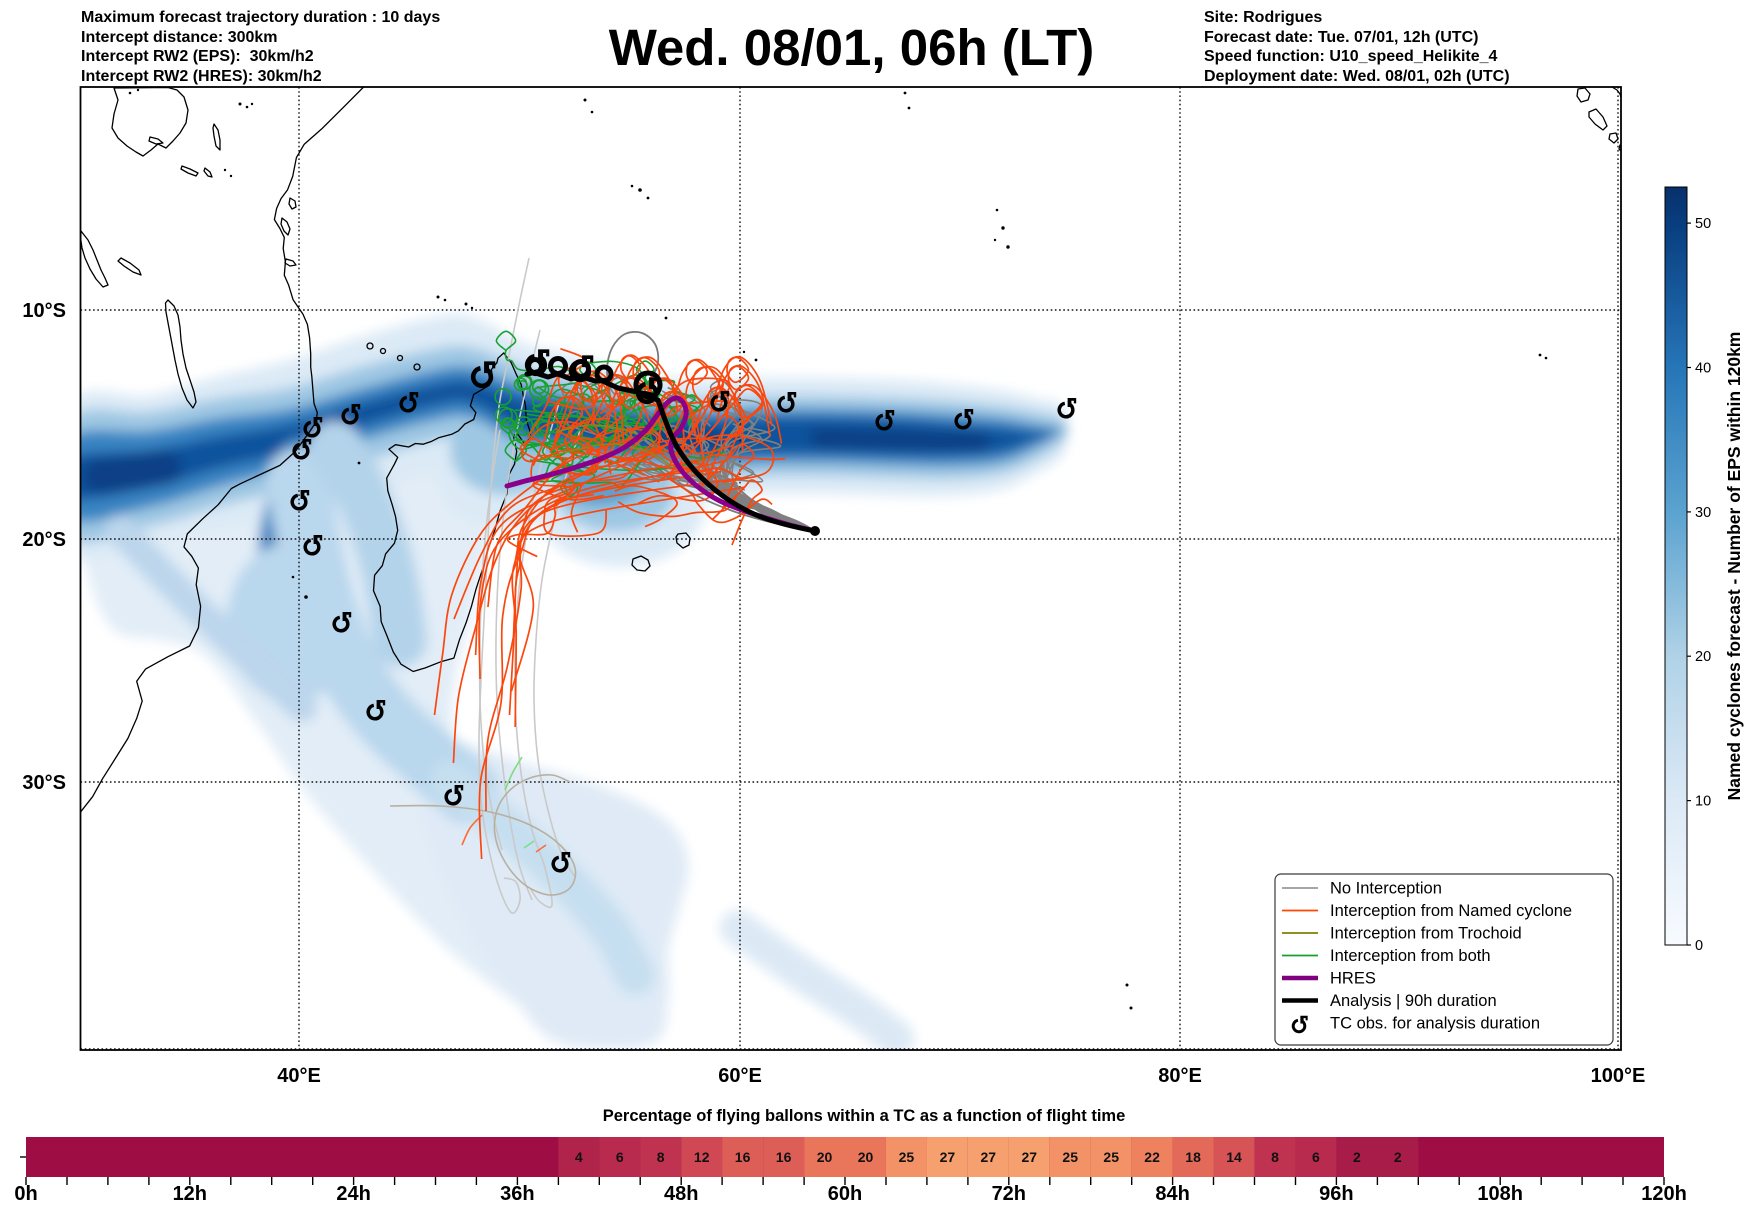 This screenshot has height=1213, width=1752. I want to click on svg-text: 50, so click(1703, 224).